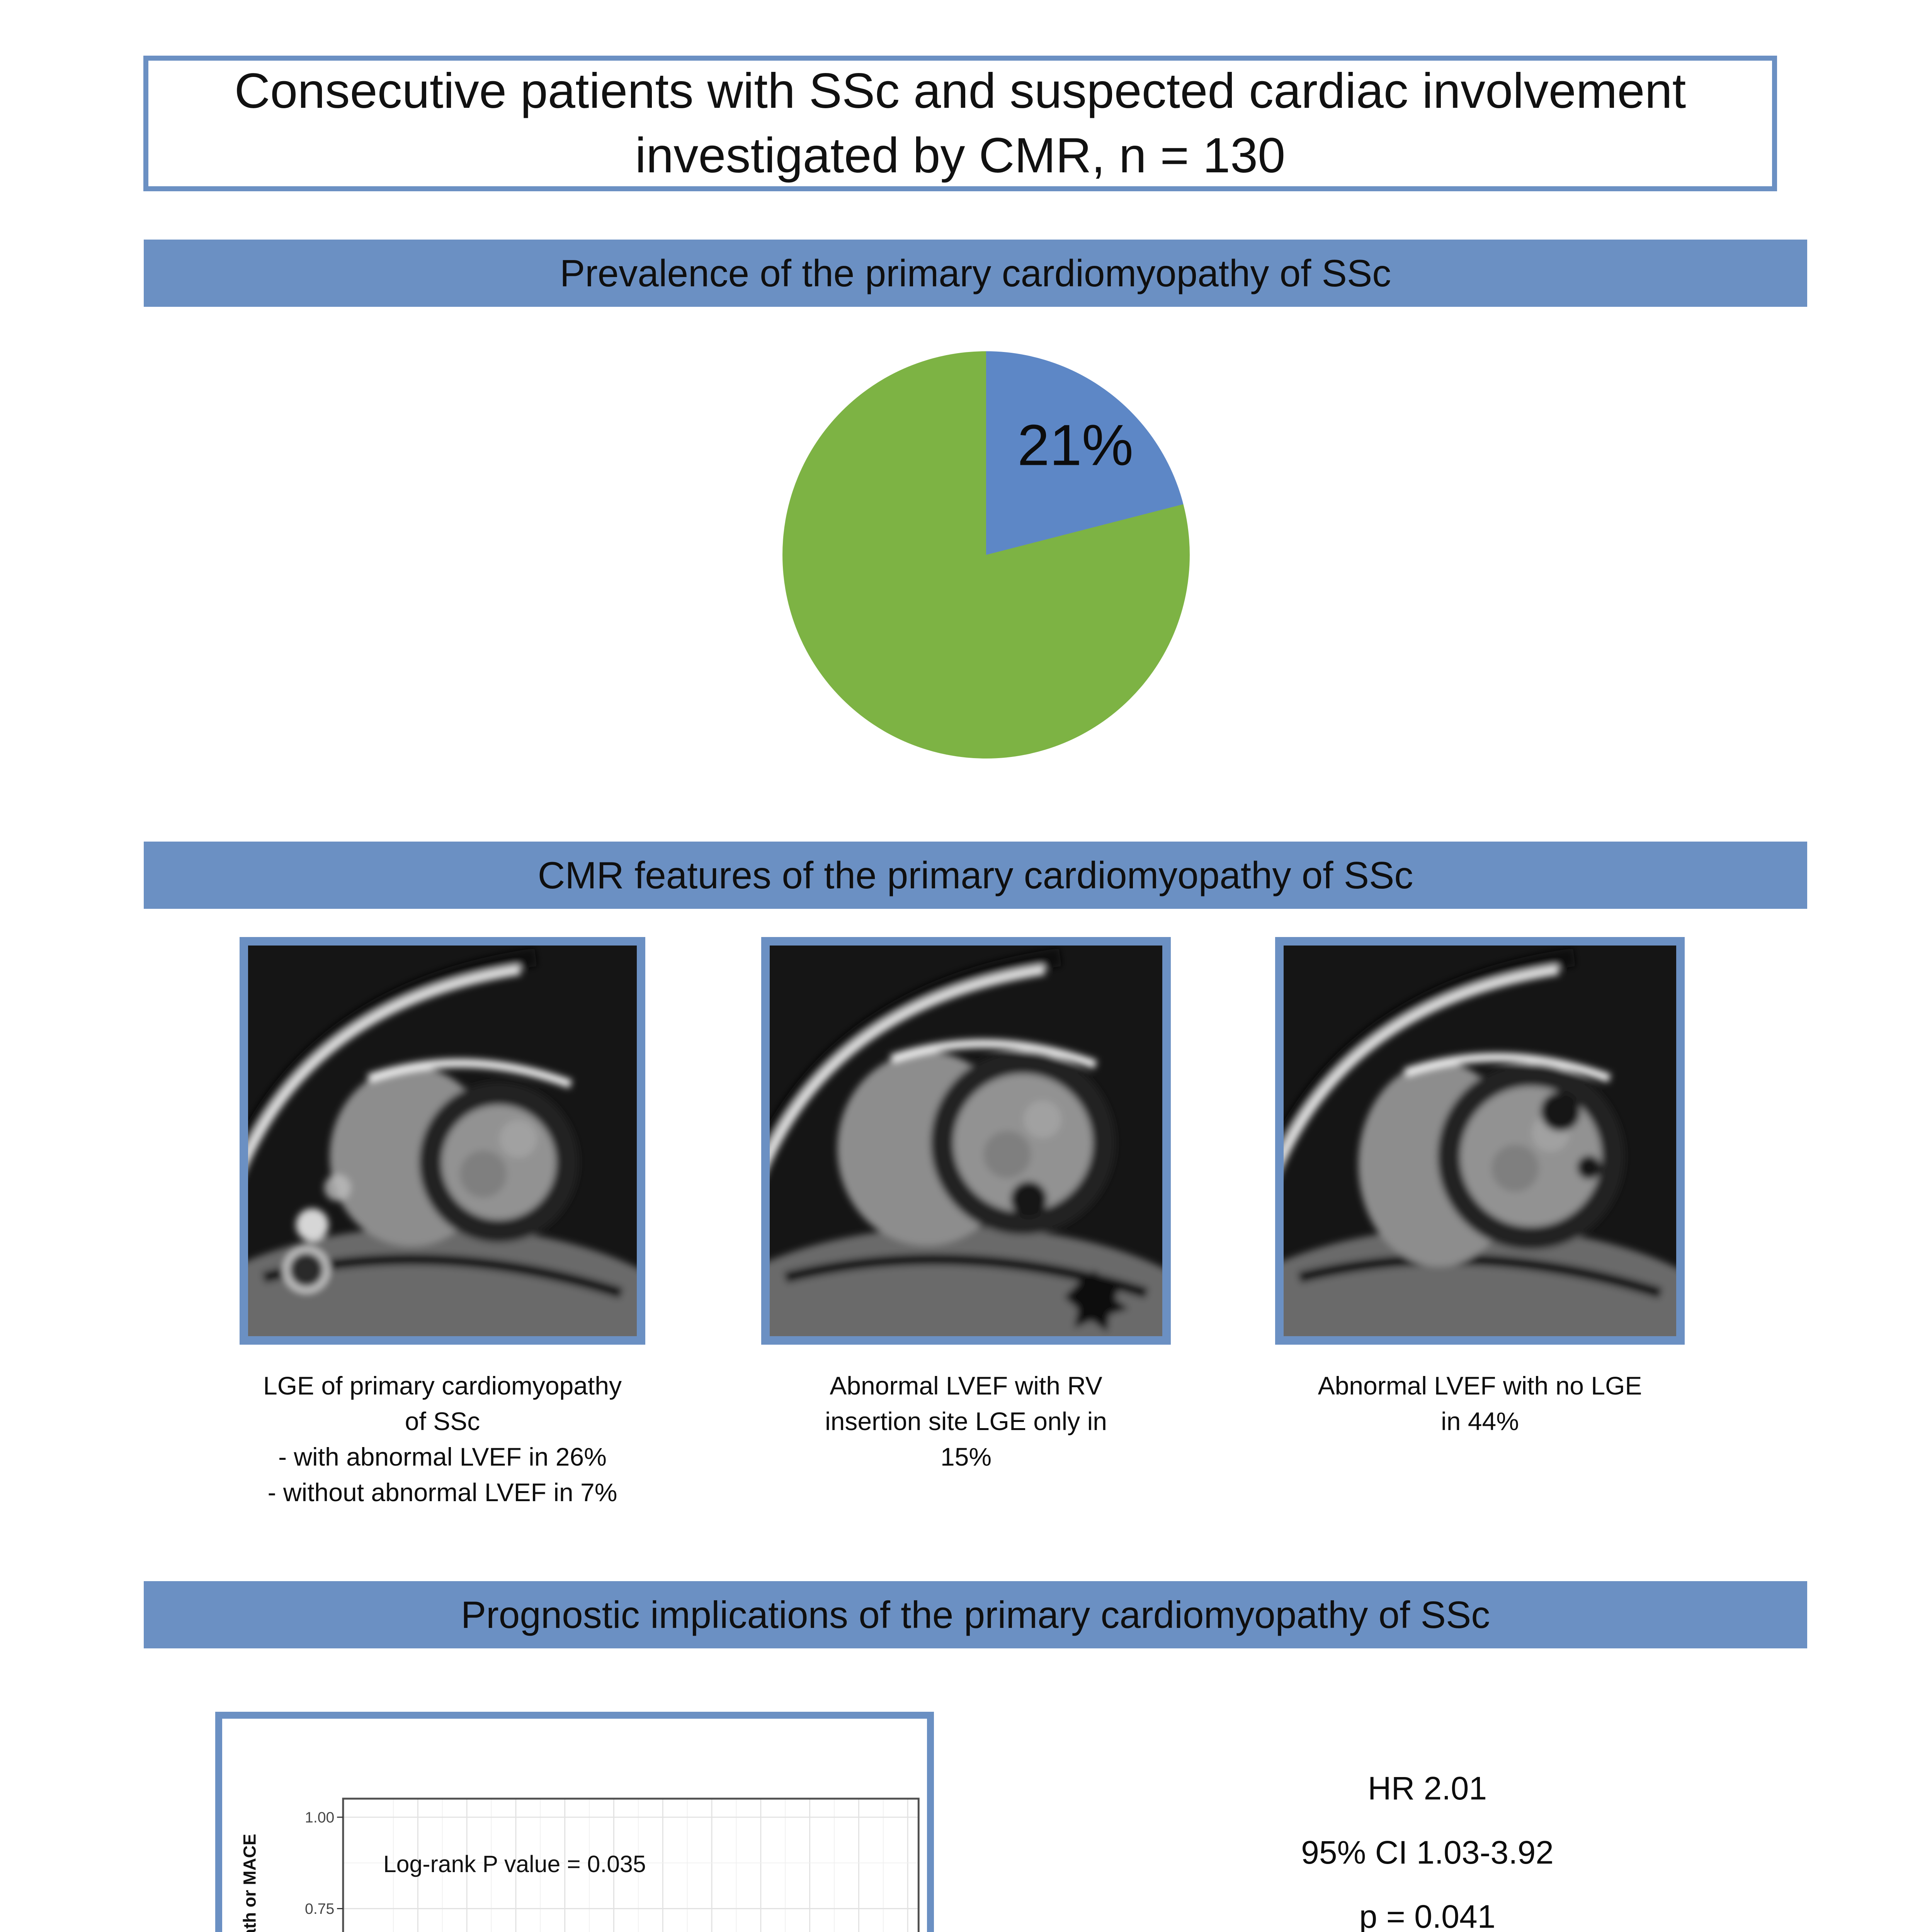  What do you see at coordinates (1427, 1915) in the screenshot?
I see `hr-annotation-line: p = 0.041` at bounding box center [1427, 1915].